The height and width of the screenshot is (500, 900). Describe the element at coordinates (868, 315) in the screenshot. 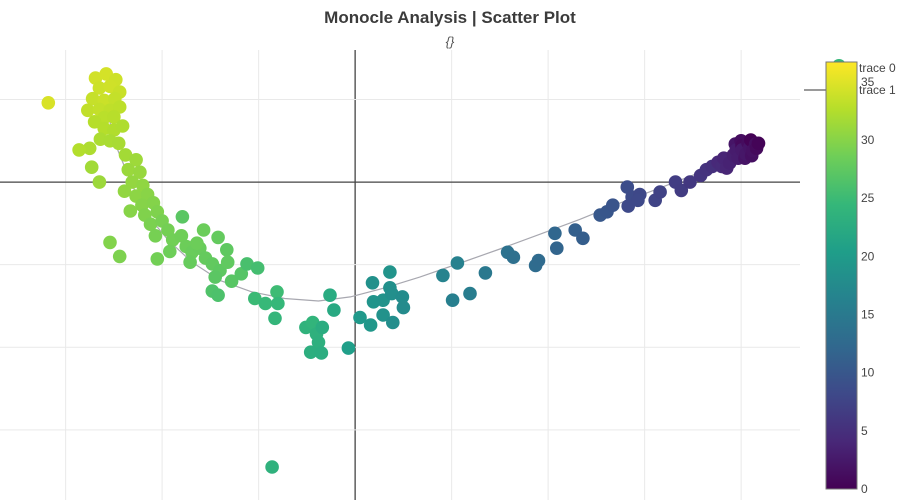

I see `colorbar-tick-label: 15` at that location.